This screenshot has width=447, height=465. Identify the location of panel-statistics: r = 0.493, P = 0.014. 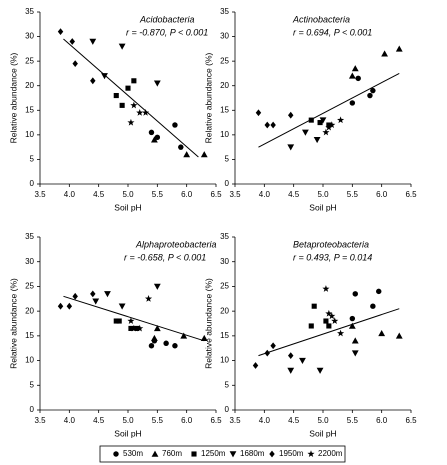
(332, 257).